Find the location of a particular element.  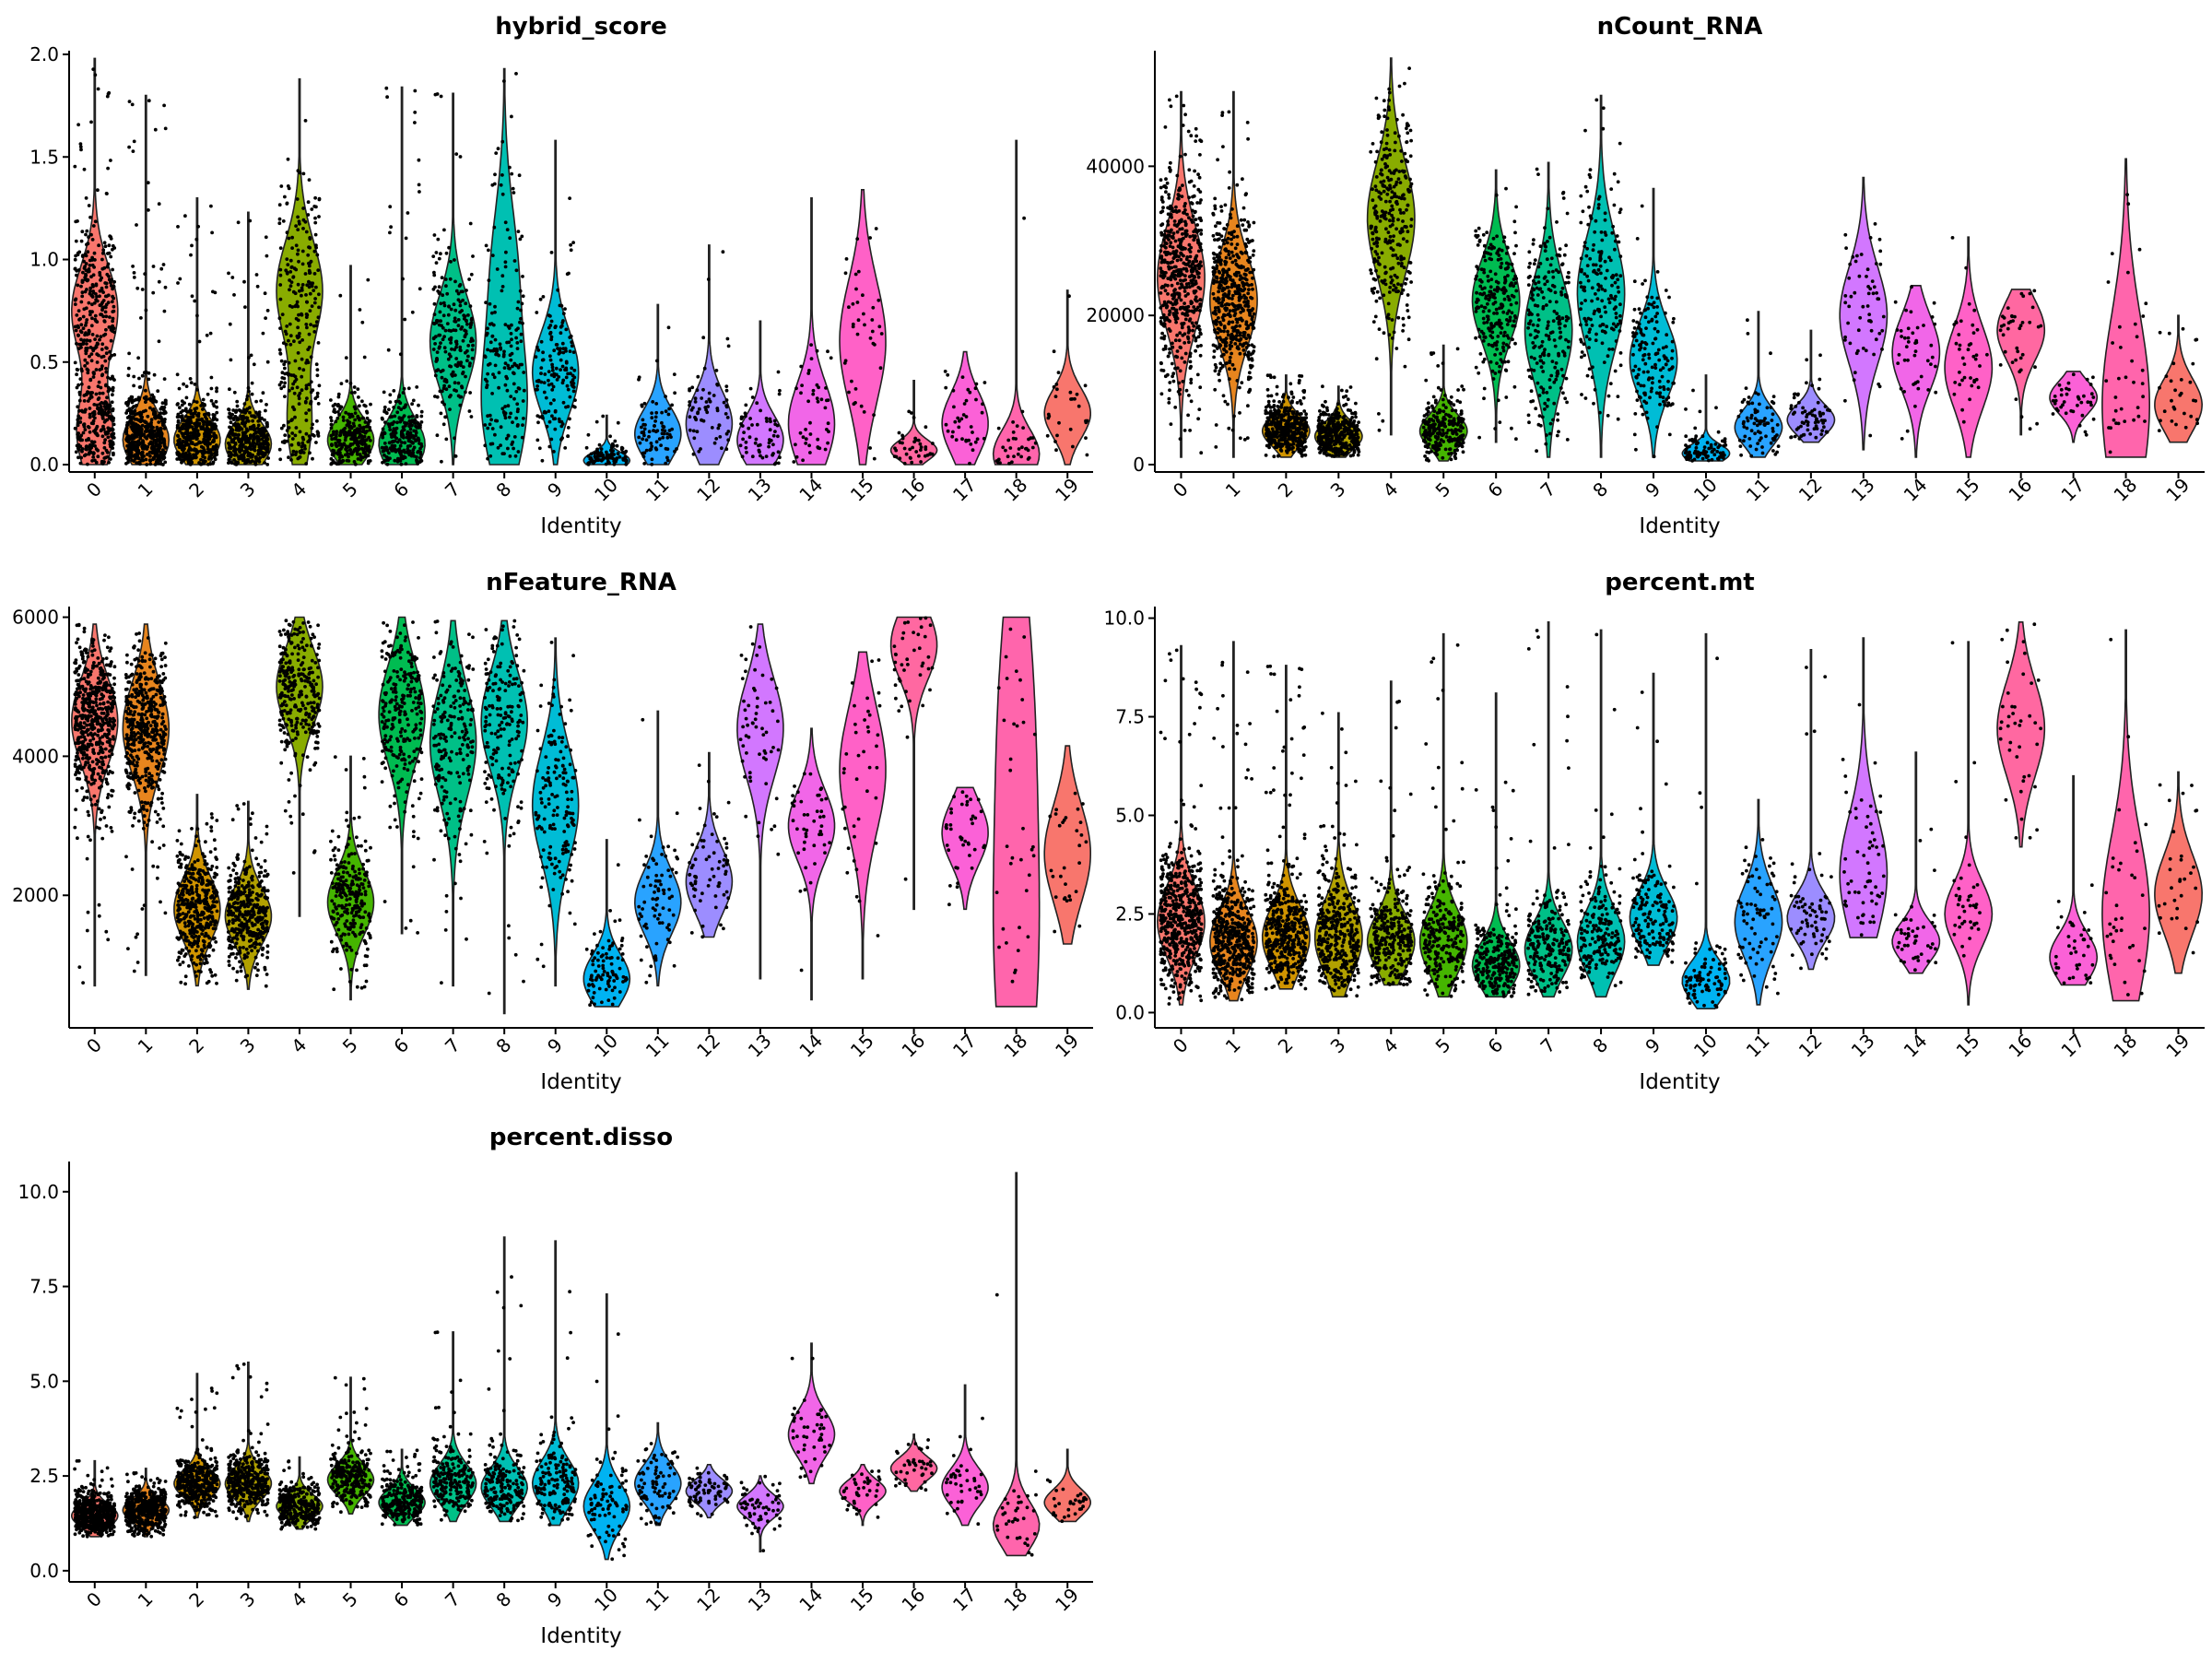

x-tick-label: 9 is located at coordinates (1653, 489).